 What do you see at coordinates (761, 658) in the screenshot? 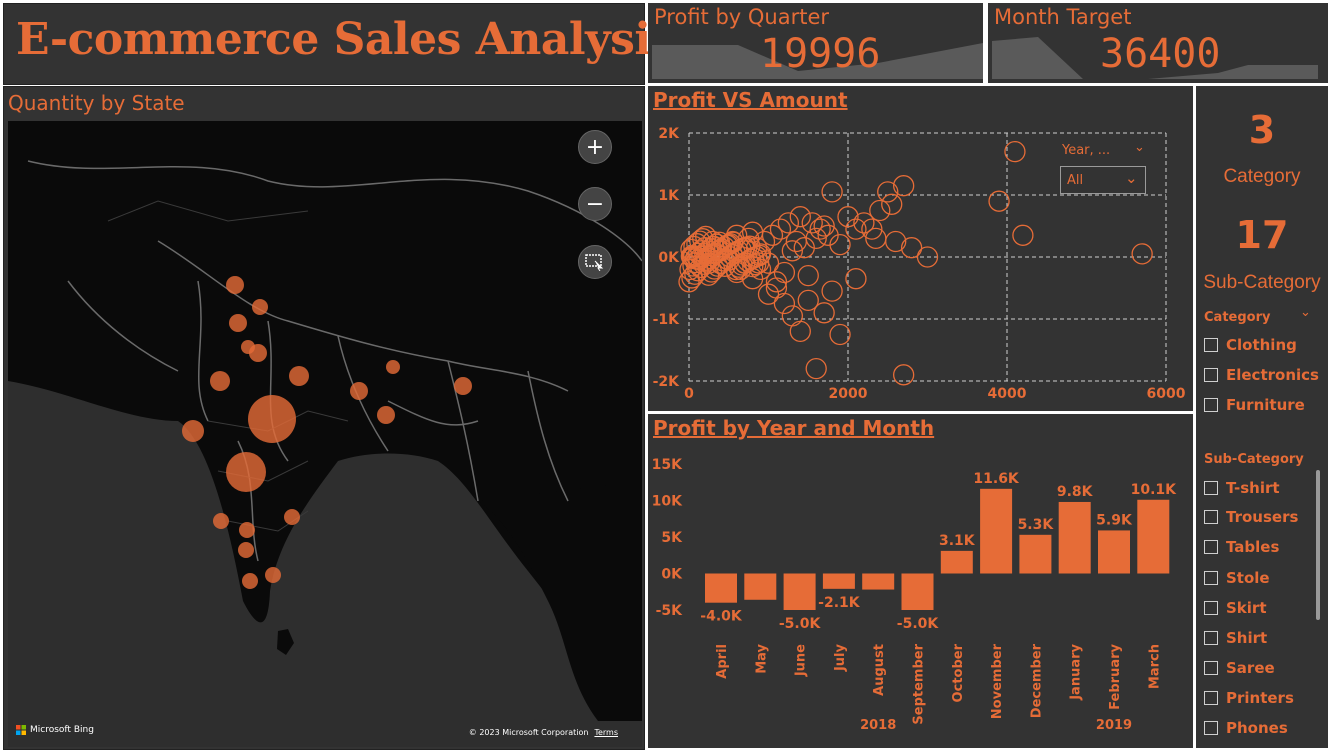
I see `x-tick-label: May` at bounding box center [761, 658].